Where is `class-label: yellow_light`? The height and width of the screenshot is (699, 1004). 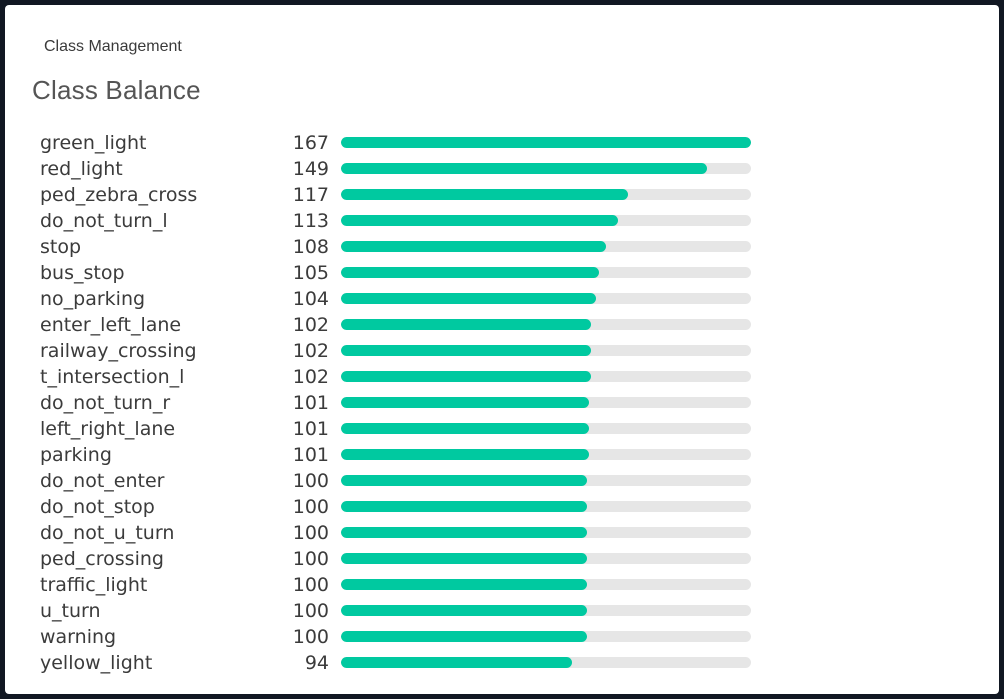
class-label: yellow_light is located at coordinates (96, 663).